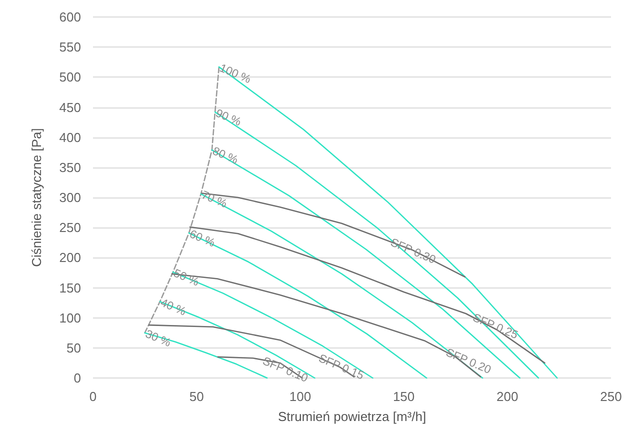  I want to click on annotation: SFP 0.25, so click(495, 327).